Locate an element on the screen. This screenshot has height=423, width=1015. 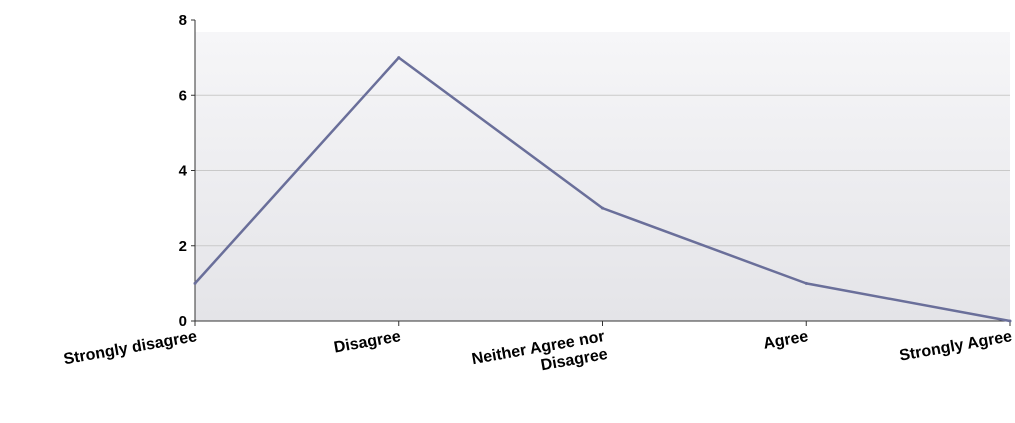
x-tick-label-line: Strongly Agree is located at coordinates (955, 346).